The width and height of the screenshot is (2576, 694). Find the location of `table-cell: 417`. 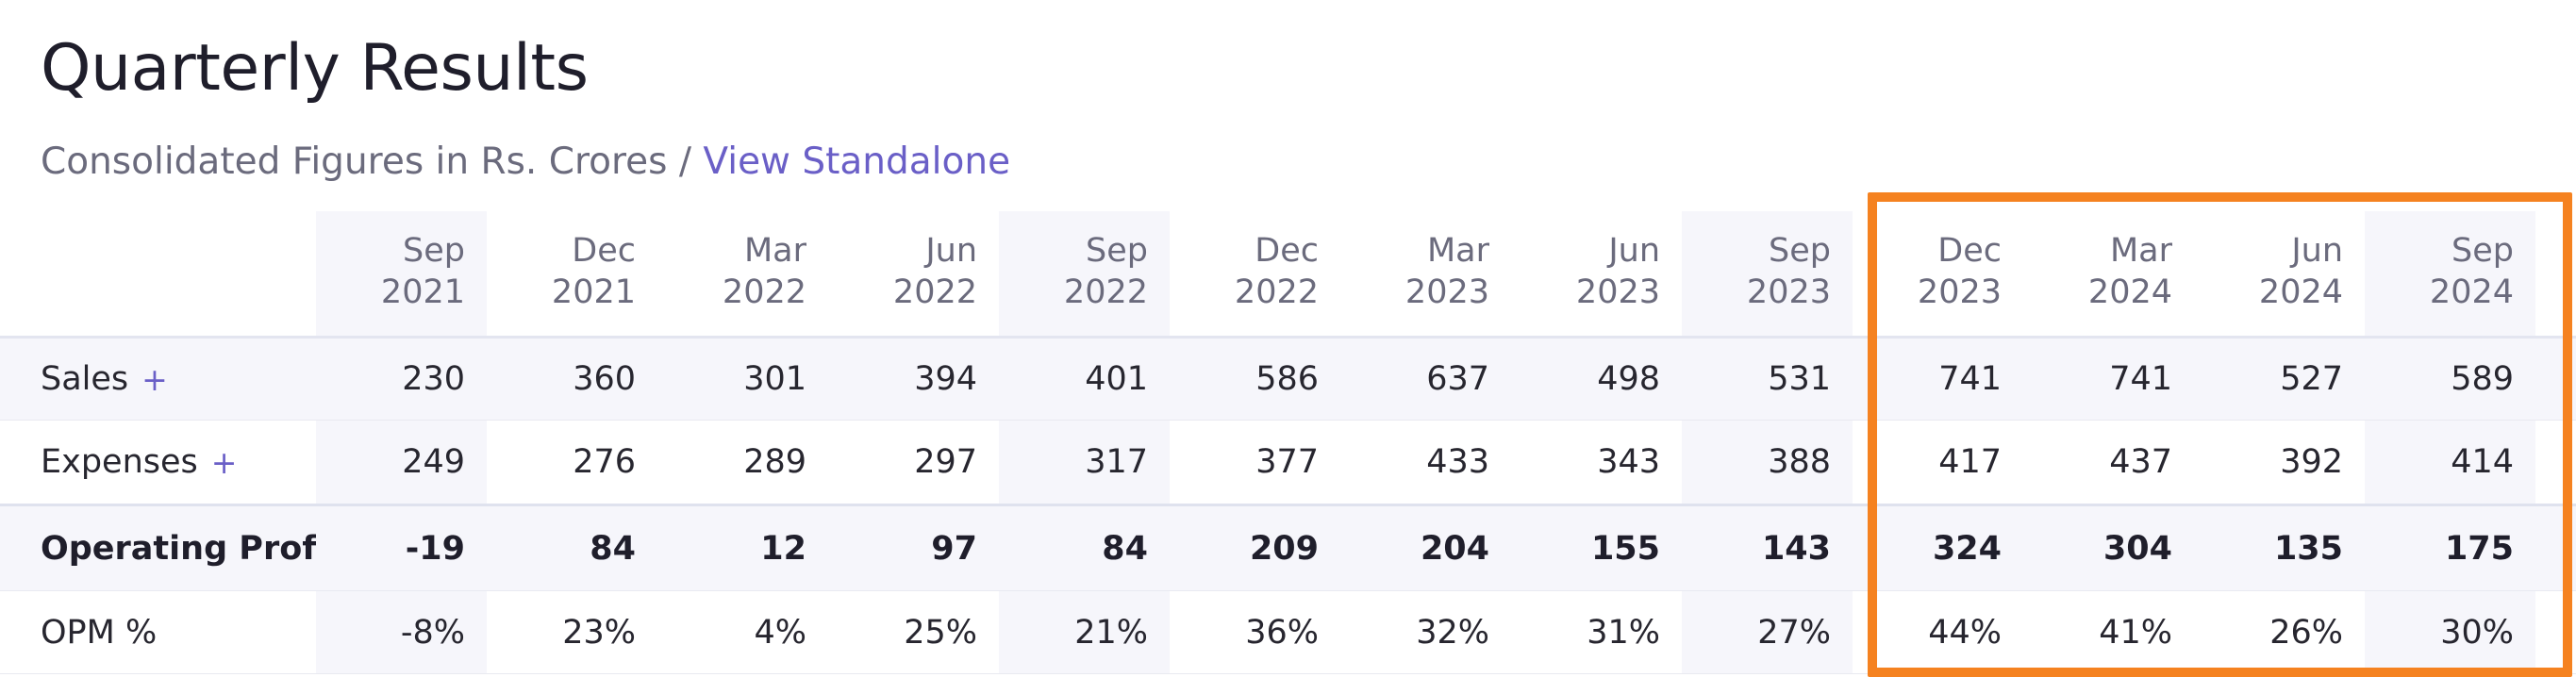

table-cell: 417 is located at coordinates (1970, 462).